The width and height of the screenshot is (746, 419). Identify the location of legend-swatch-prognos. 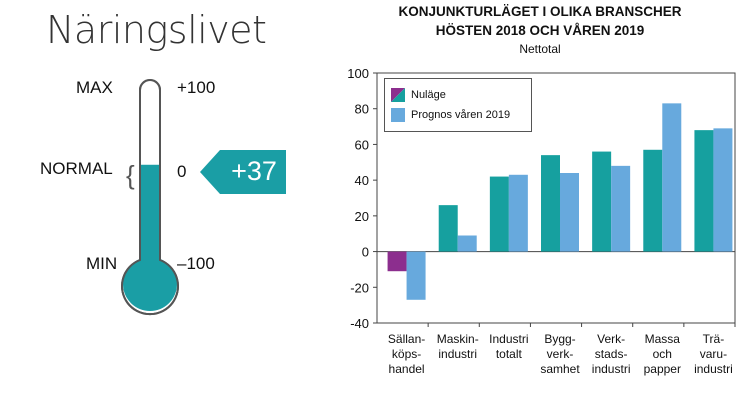
(398, 115).